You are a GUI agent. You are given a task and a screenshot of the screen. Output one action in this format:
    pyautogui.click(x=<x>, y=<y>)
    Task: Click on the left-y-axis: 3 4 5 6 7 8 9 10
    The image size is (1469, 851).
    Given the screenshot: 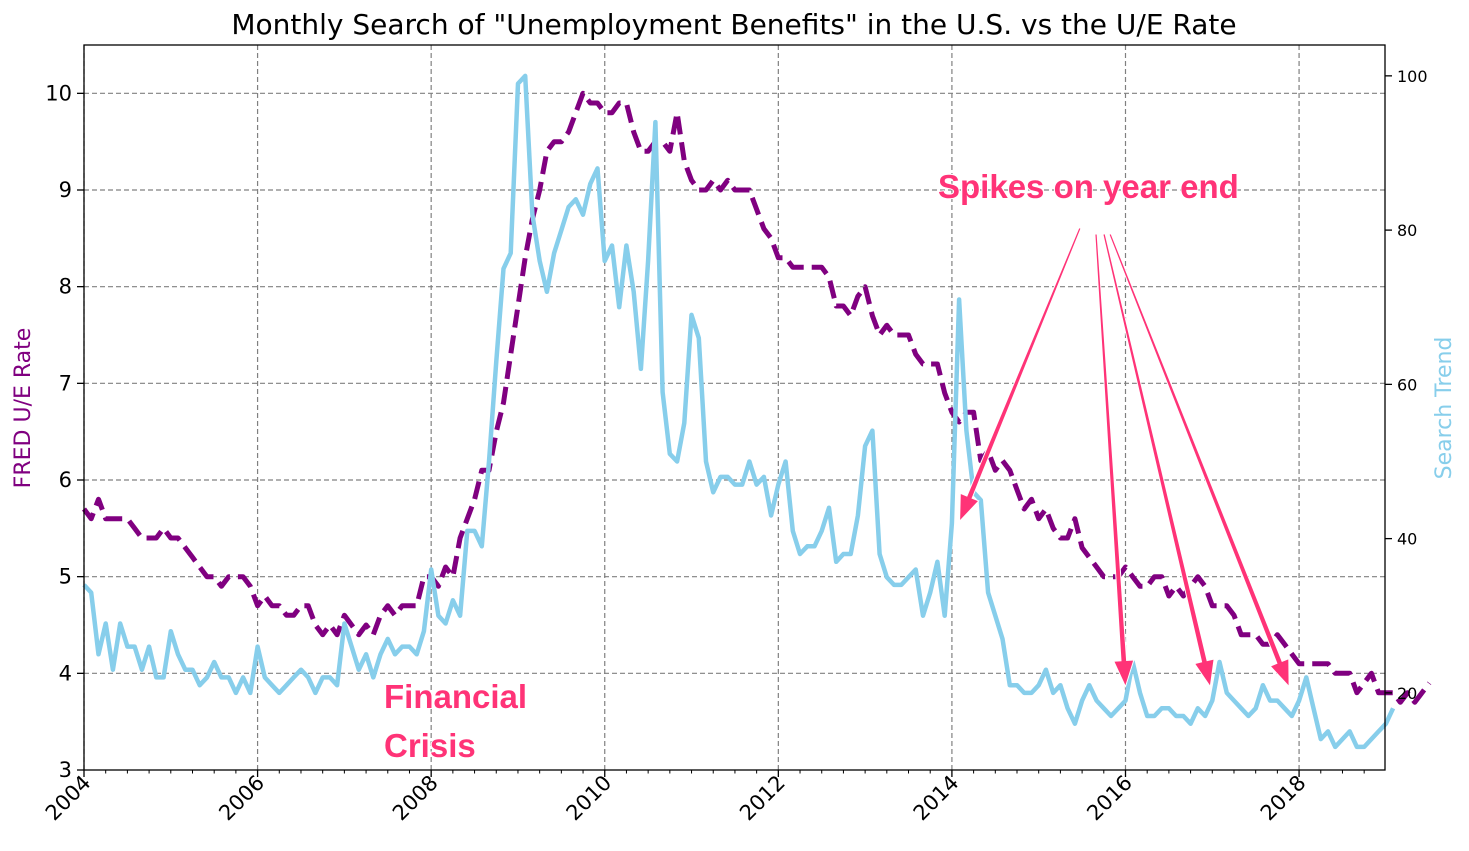 What is the action you would take?
    pyautogui.click(x=64, y=431)
    